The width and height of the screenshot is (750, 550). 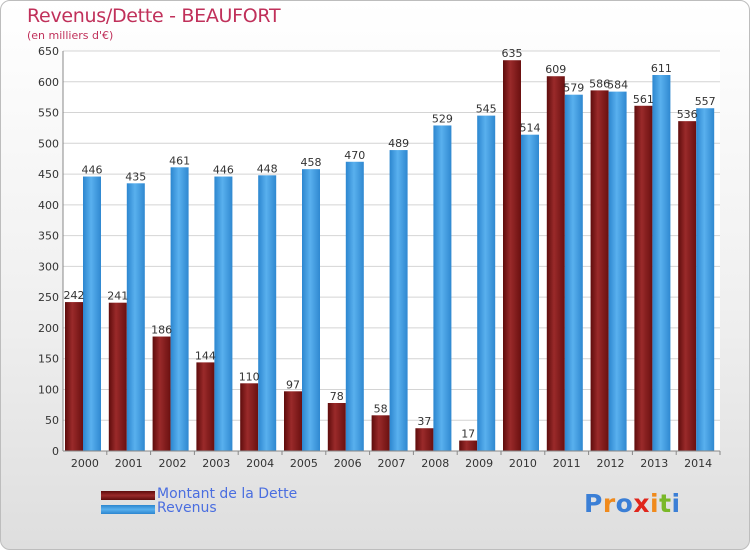 I want to click on y-tick-label: 400, so click(x=48, y=205).